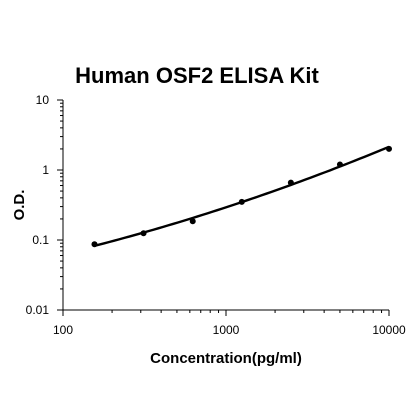  I want to click on x-axis-label: Concentration(pg/ml), so click(226, 358).